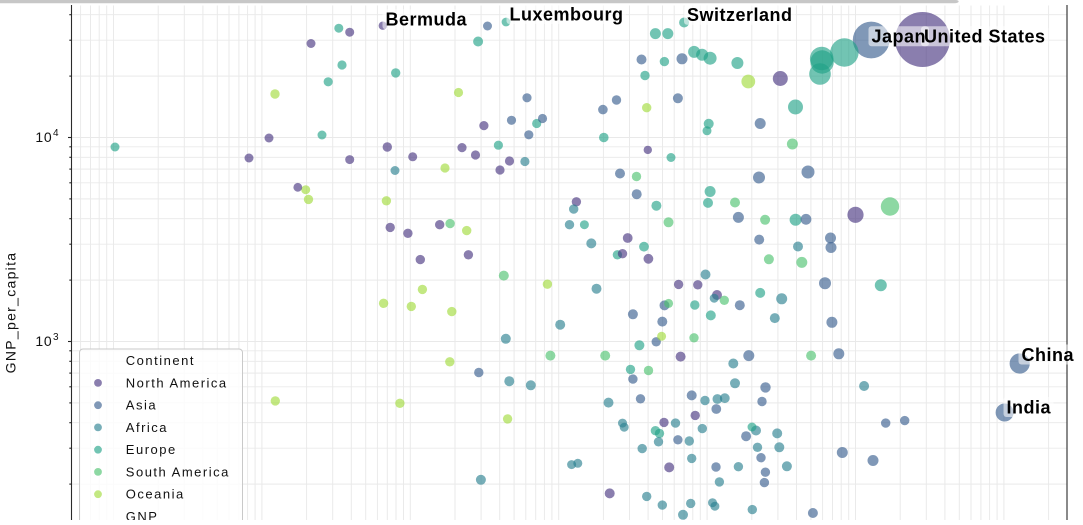  What do you see at coordinates (178, 471) in the screenshot?
I see `svg-text: South America` at bounding box center [178, 471].